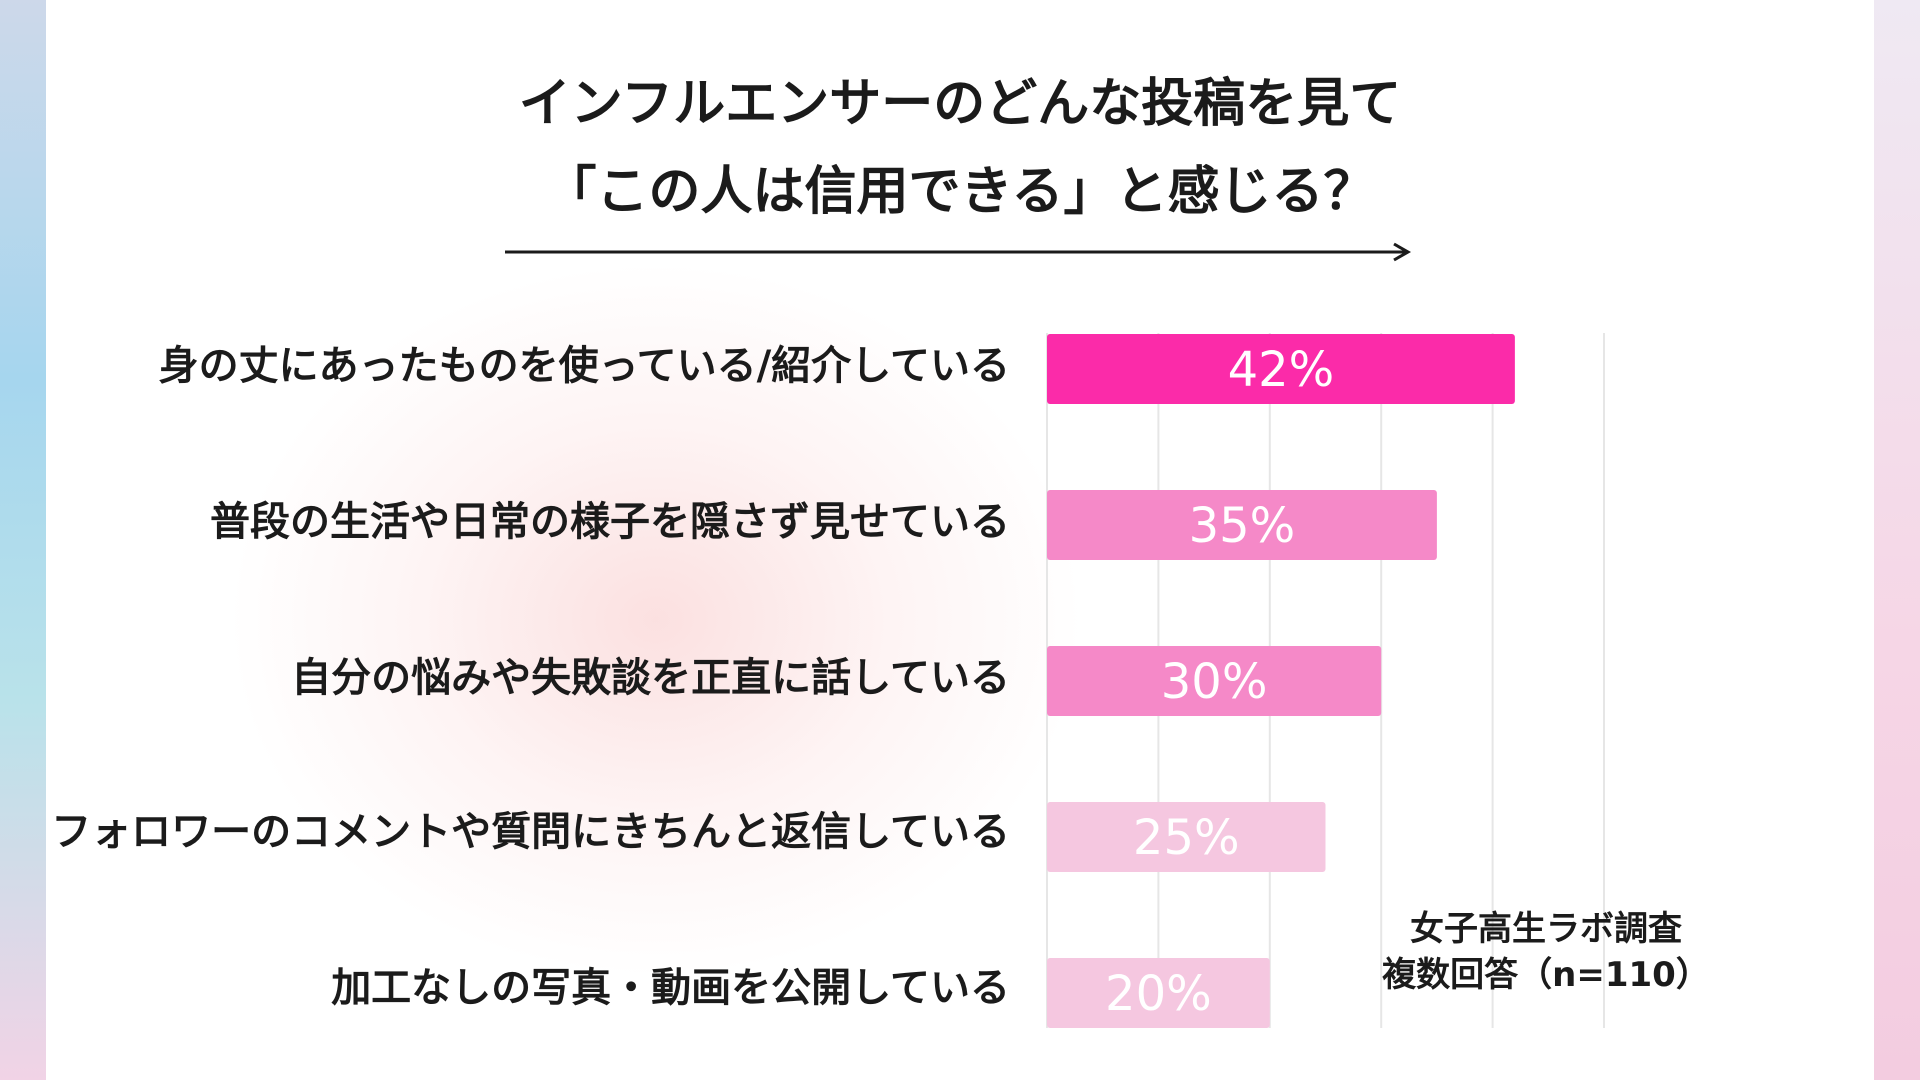  Describe the element at coordinates (1546, 975) in the screenshot. I see `source-line-2: 複数回答（n=110）` at that location.